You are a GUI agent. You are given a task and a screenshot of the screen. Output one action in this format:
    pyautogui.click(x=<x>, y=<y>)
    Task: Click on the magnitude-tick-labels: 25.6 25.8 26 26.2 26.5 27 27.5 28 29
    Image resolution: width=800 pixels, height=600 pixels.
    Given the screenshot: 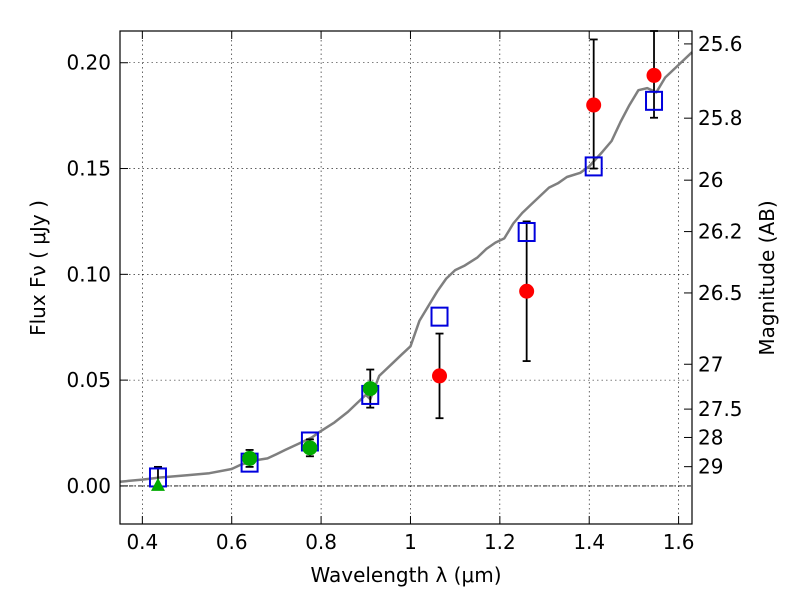 What is the action you would take?
    pyautogui.click(x=720, y=255)
    